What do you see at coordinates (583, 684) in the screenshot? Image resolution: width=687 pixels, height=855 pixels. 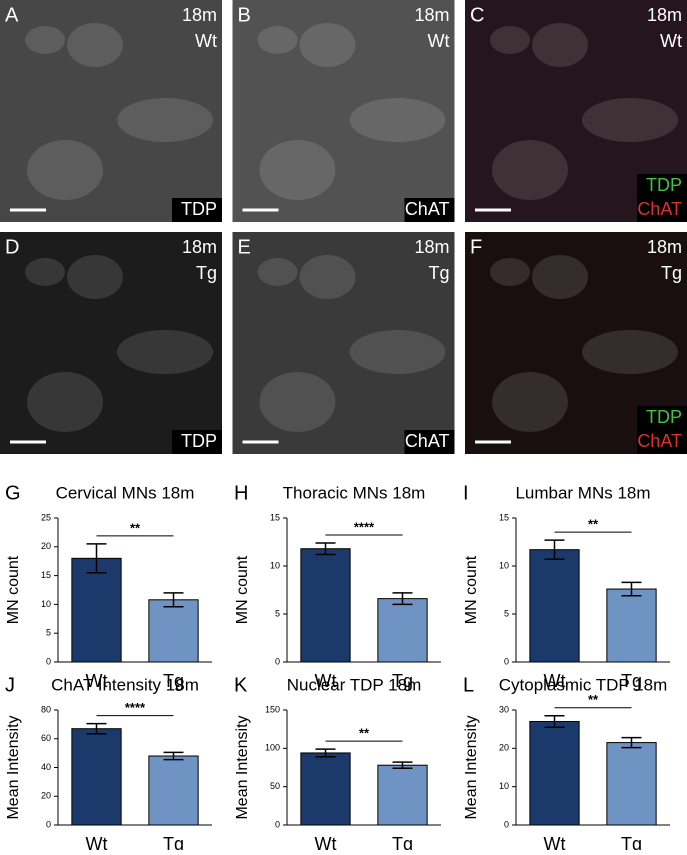 I see `chart-title: Cytoplasmic TDP 18m` at bounding box center [583, 684].